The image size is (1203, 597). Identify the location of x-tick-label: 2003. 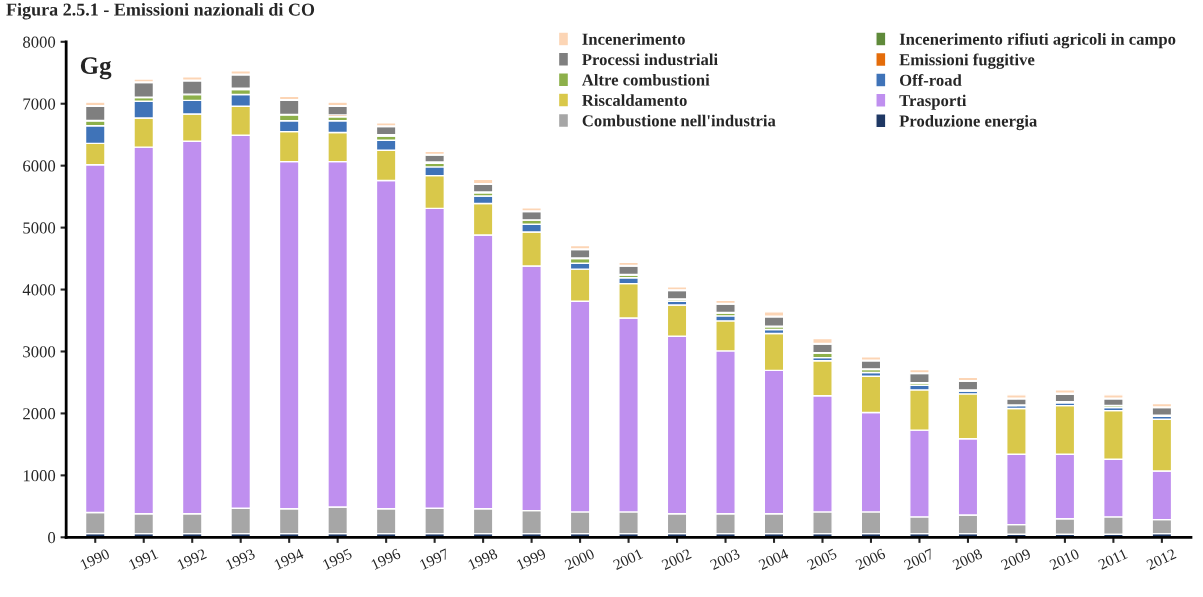
(725, 559).